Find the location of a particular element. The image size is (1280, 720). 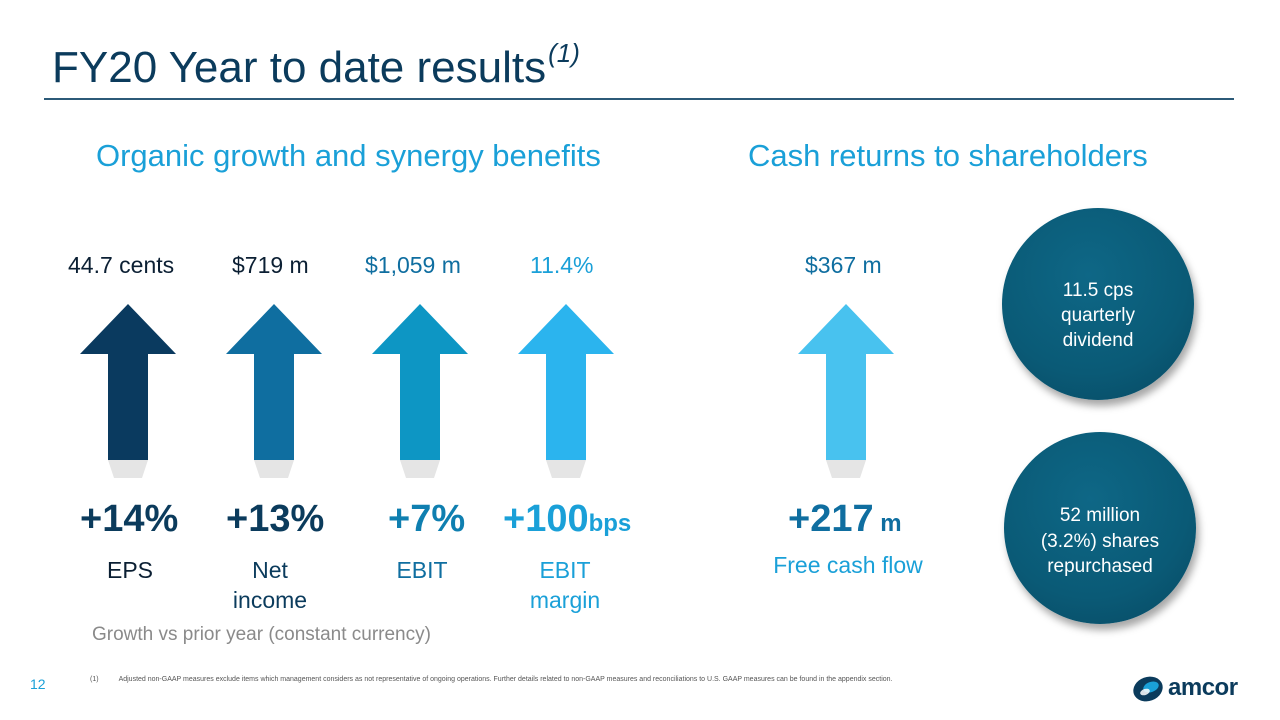

growth-net-income: +13% is located at coordinates (275, 519).